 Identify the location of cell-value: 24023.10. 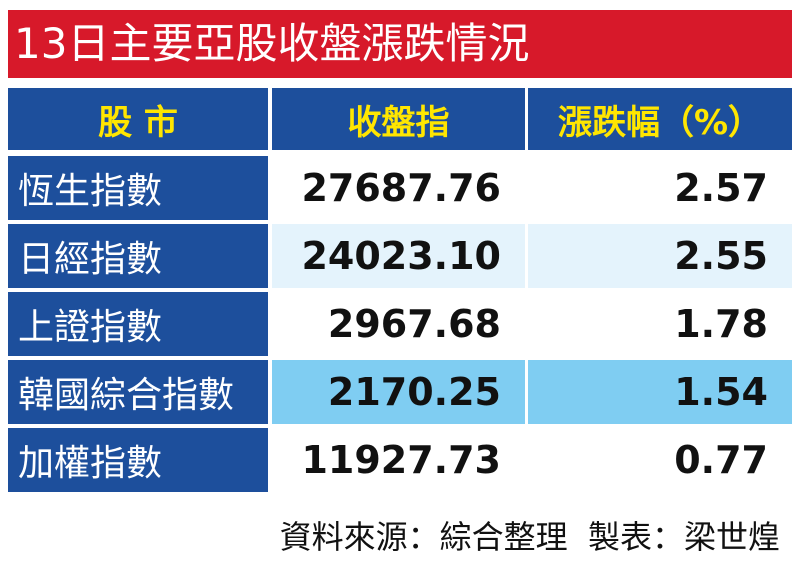
(398, 256).